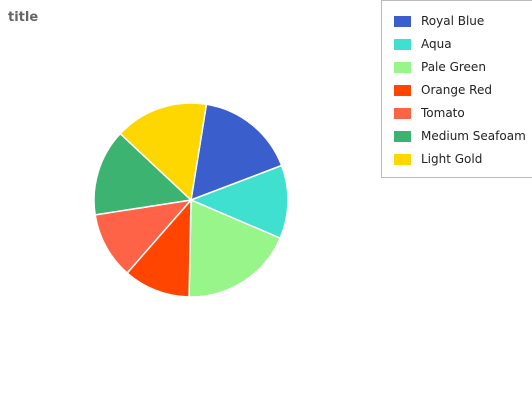  What do you see at coordinates (143, 174) in the screenshot?
I see `pie-slice-medium-seafoam` at bounding box center [143, 174].